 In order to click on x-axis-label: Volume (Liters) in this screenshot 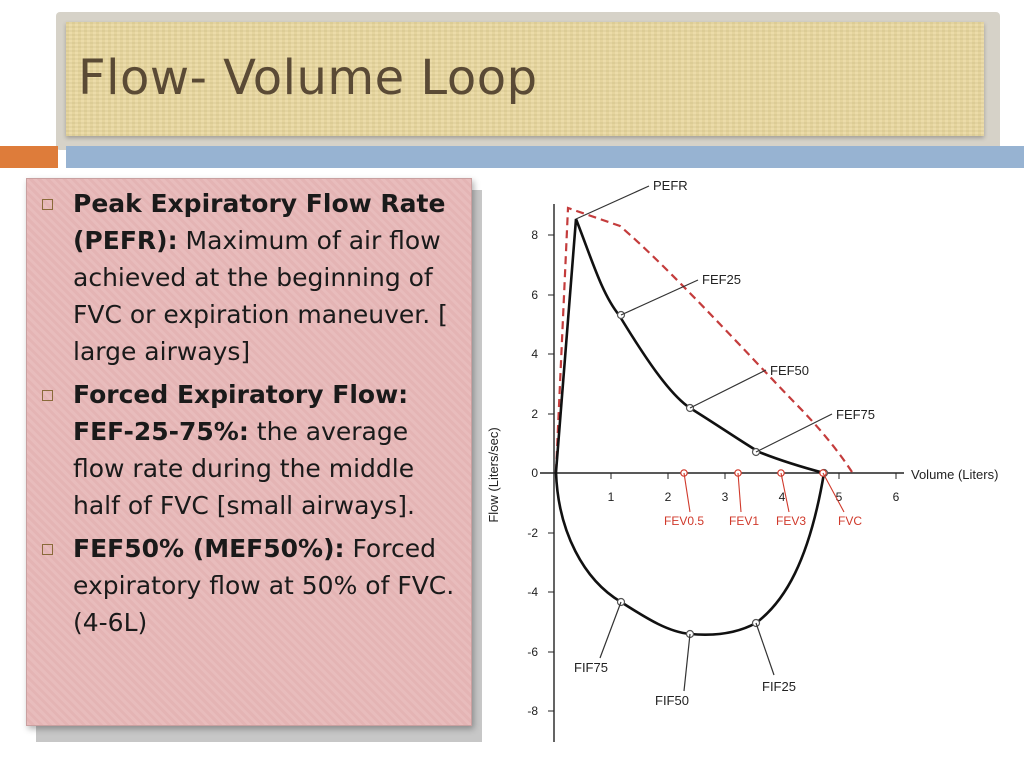, I will do `click(954, 474)`.